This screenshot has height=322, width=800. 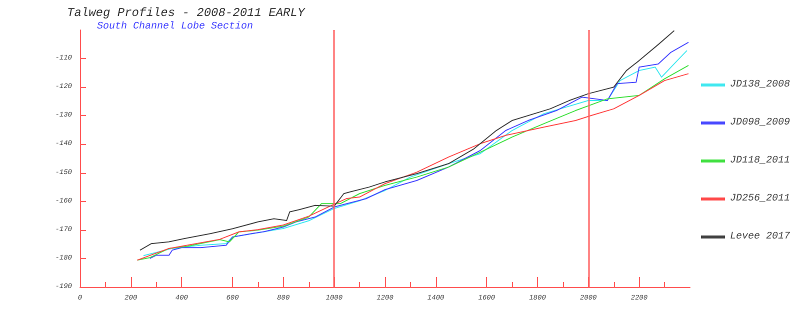 I want to click on legend-label: JD118_2011, so click(x=760, y=161).